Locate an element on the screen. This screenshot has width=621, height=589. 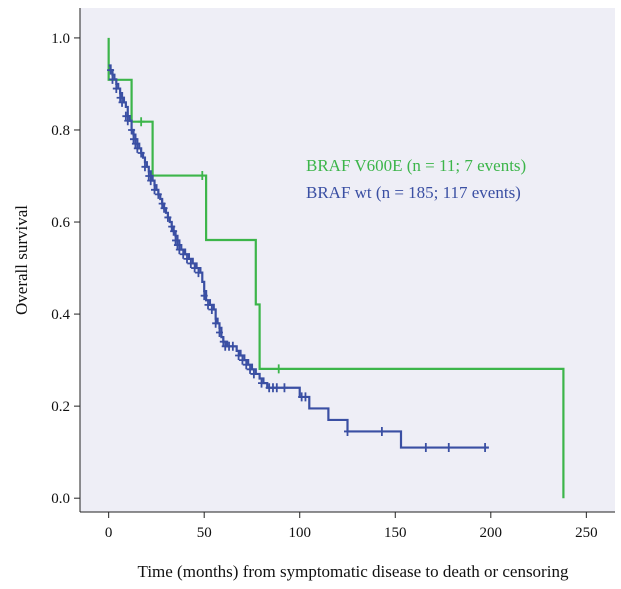
y-tick-label: 0.6 is located at coordinates (60, 223).